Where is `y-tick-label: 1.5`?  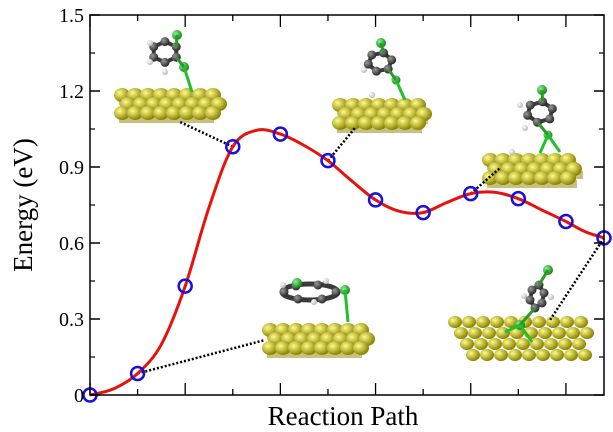 y-tick-label: 1.5 is located at coordinates (71, 16).